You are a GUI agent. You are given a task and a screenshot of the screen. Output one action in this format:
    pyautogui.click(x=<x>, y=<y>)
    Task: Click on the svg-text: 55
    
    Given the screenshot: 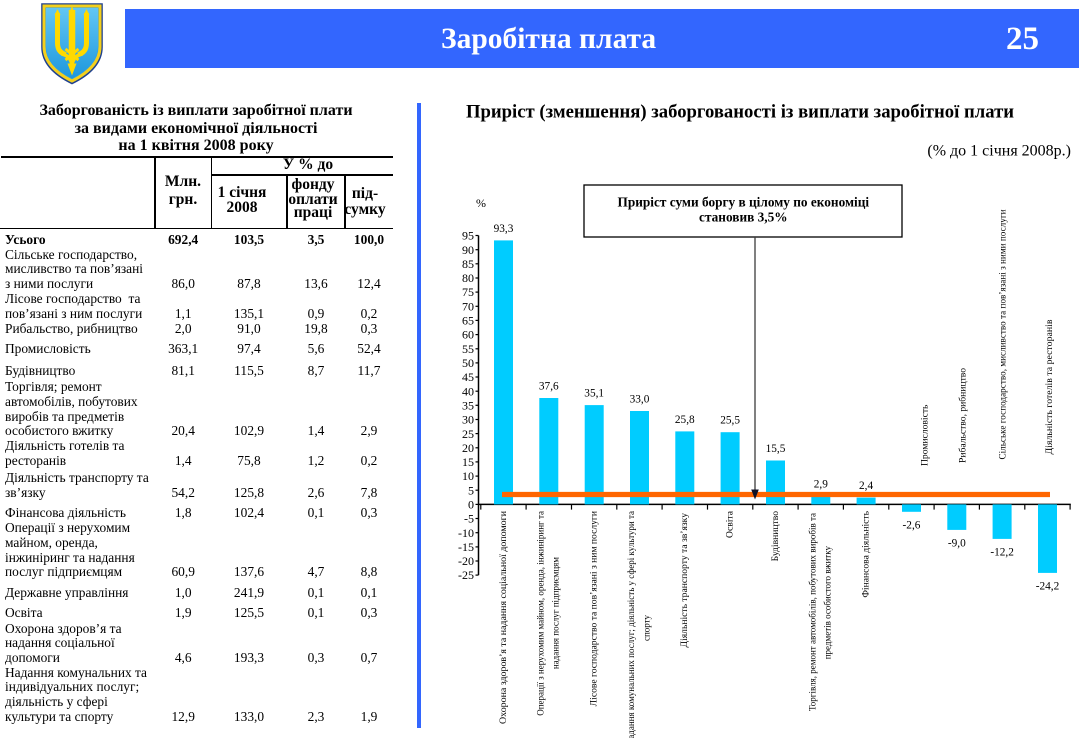 What is the action you would take?
    pyautogui.click(x=468, y=349)
    